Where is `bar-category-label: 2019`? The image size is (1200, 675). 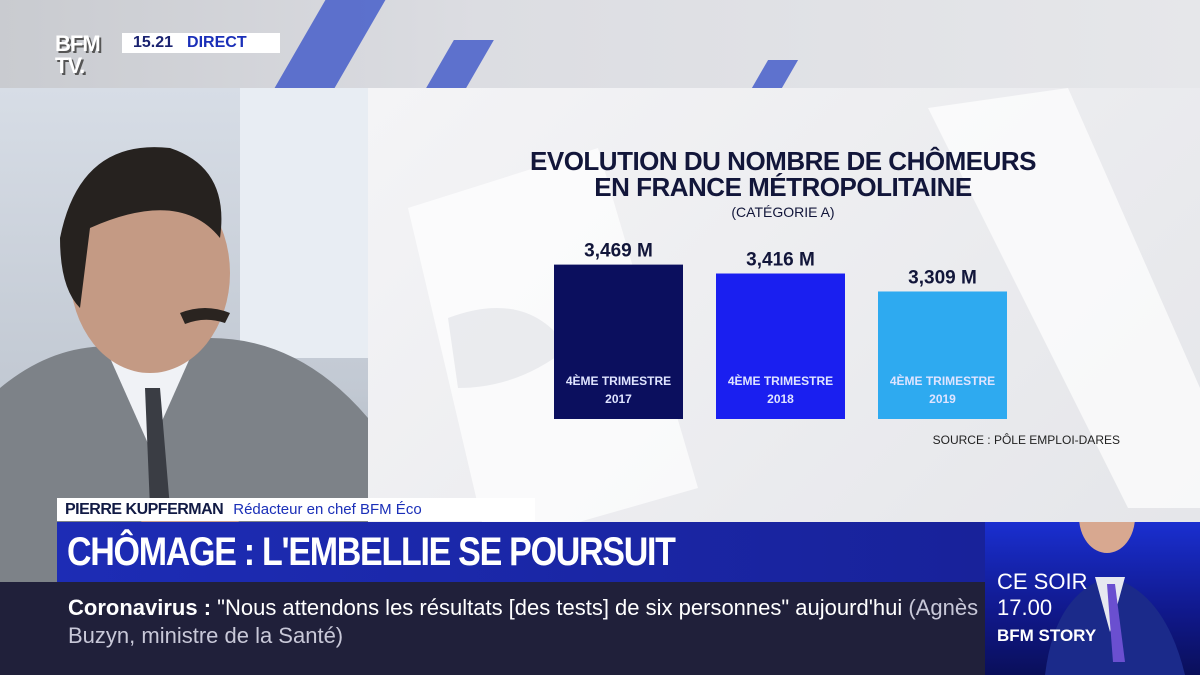
bar-category-label: 2019 is located at coordinates (942, 399).